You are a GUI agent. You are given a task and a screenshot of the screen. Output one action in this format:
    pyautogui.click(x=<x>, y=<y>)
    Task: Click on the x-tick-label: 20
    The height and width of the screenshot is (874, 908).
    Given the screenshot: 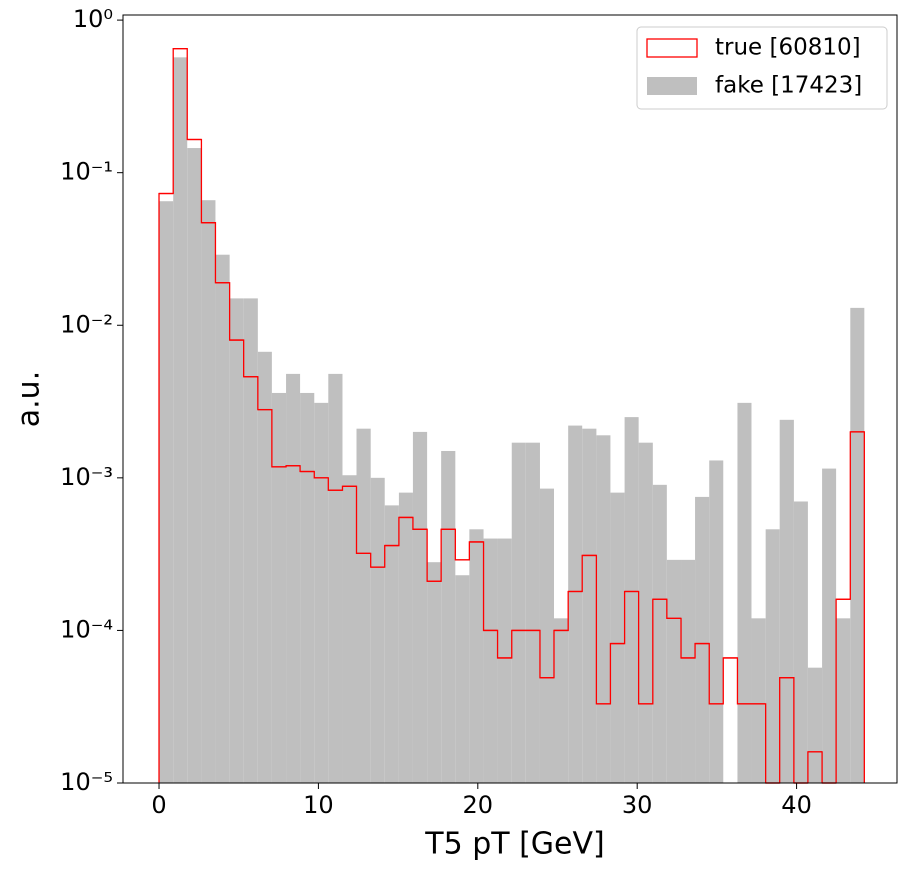 What is the action you would take?
    pyautogui.click(x=478, y=805)
    